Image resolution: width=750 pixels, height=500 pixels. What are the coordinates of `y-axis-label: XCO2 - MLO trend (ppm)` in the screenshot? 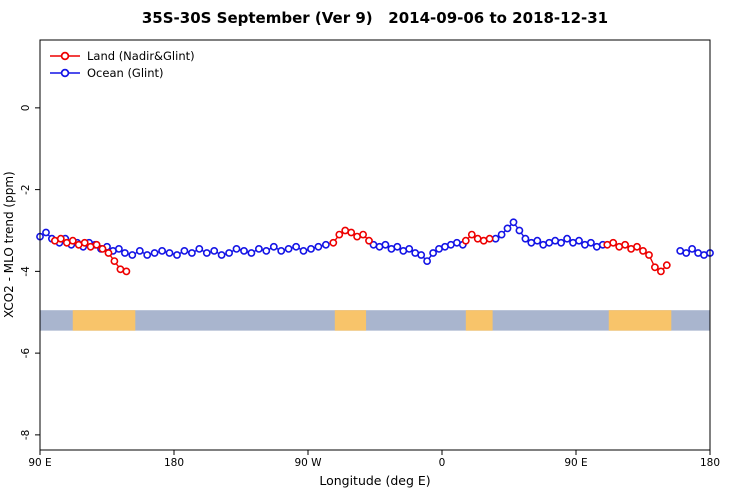 It's located at (9, 245).